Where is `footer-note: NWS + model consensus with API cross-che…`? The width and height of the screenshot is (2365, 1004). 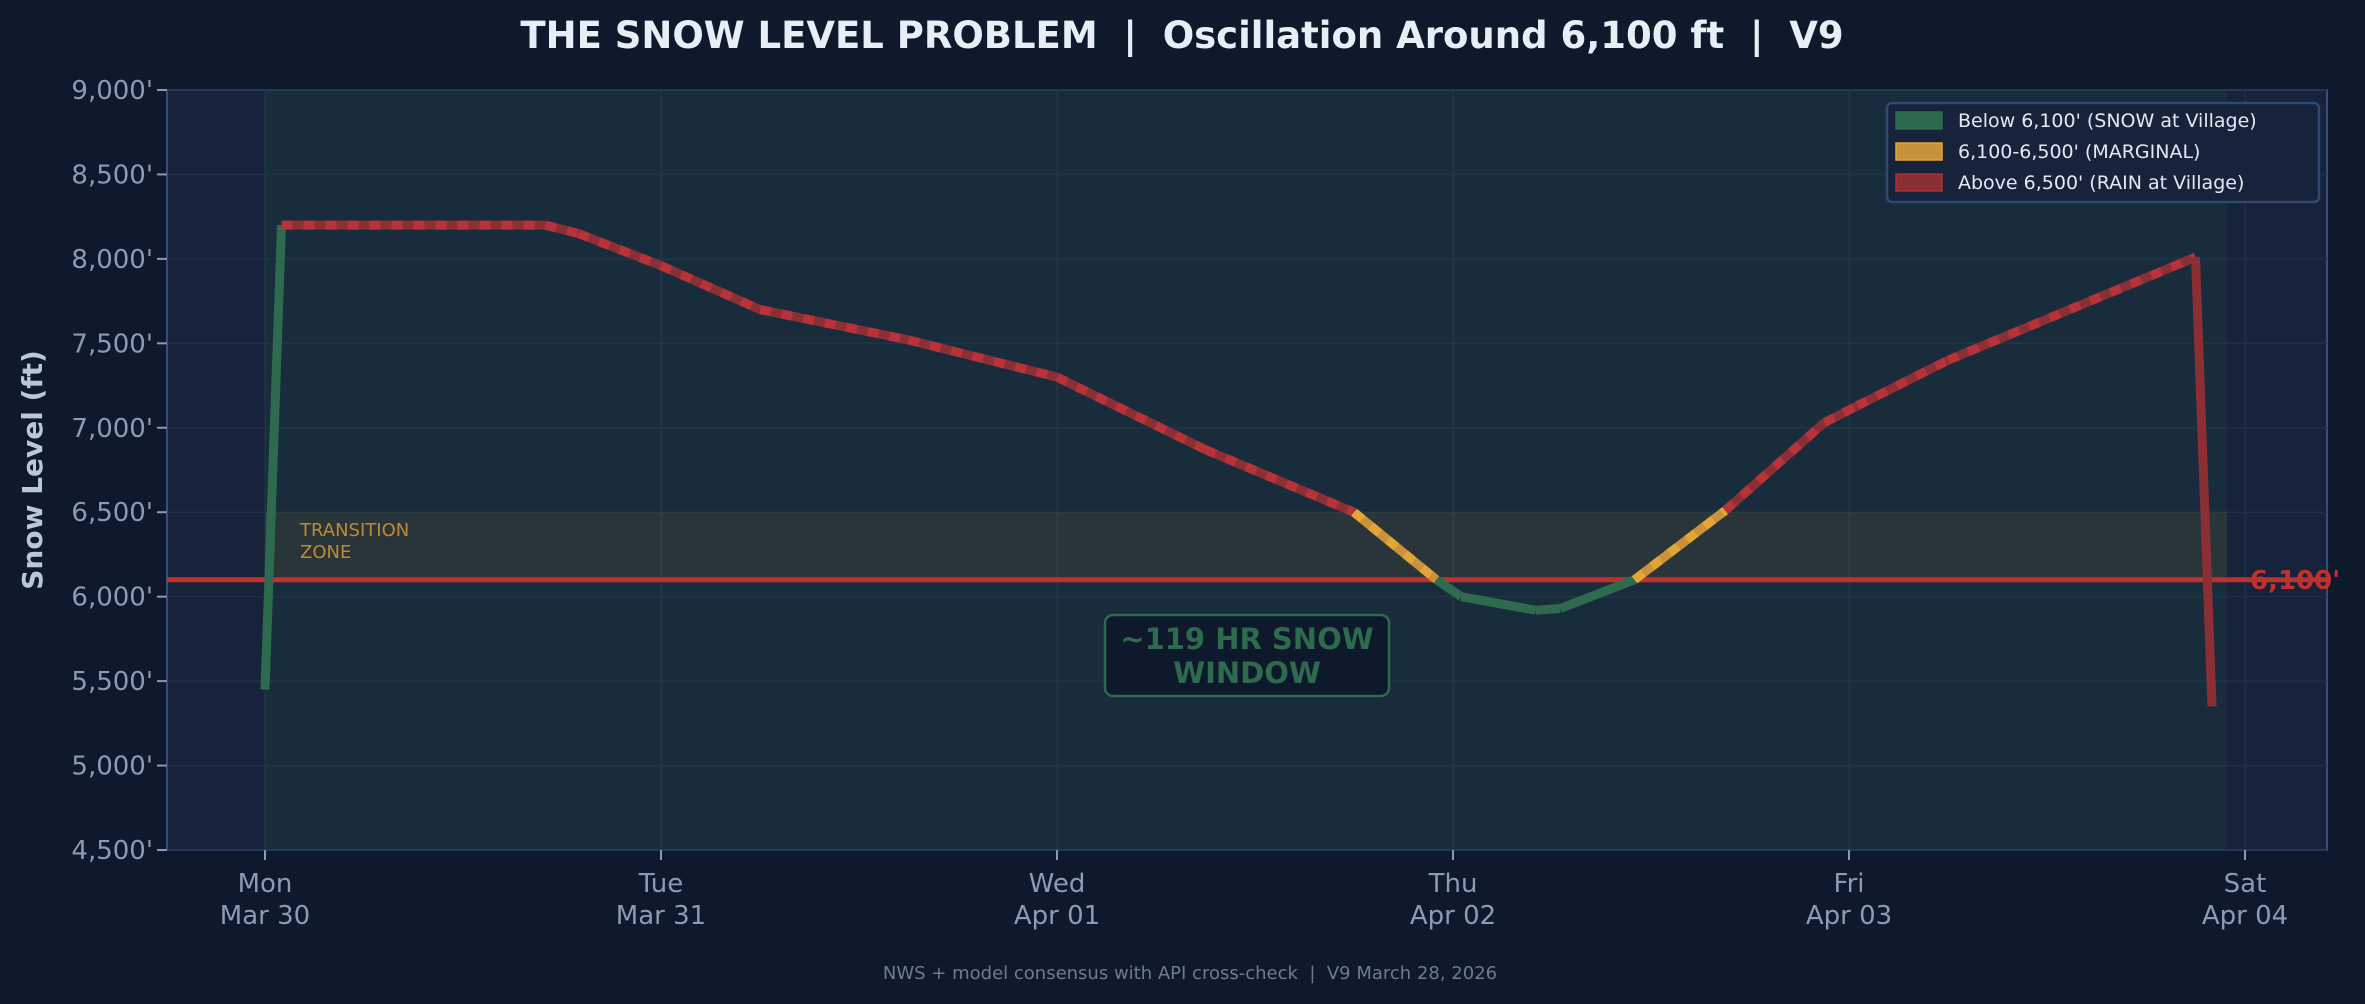
footer-note: NWS + model consensus with API cross-che… is located at coordinates (1190, 973).